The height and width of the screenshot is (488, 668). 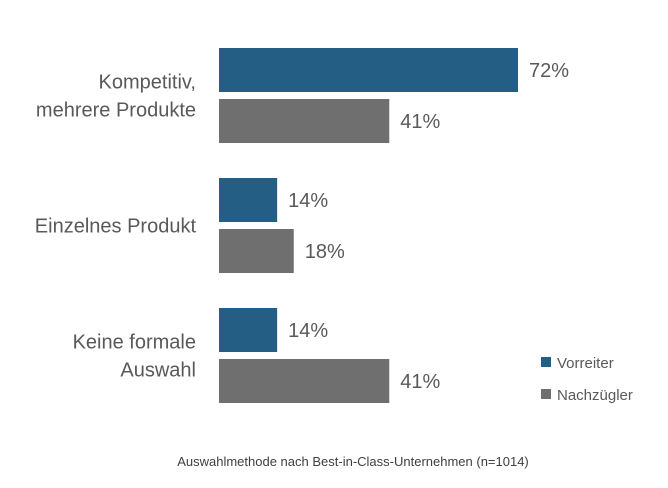 I want to click on legend-label-nachzuegler: Nachzügler, so click(x=595, y=395).